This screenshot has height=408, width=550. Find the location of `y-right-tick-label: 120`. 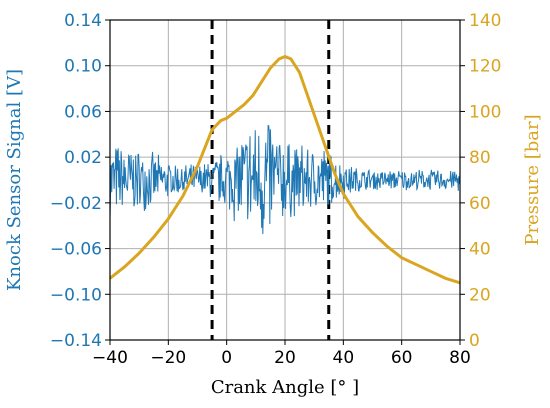

y-right-tick-label: 120 is located at coordinates (485, 67).